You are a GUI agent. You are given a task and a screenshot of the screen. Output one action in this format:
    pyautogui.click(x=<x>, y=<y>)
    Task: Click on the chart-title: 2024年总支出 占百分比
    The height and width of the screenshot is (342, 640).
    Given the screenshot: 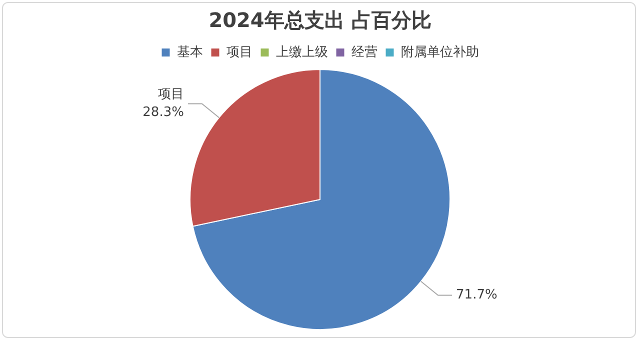 What is the action you would take?
    pyautogui.click(x=320, y=20)
    